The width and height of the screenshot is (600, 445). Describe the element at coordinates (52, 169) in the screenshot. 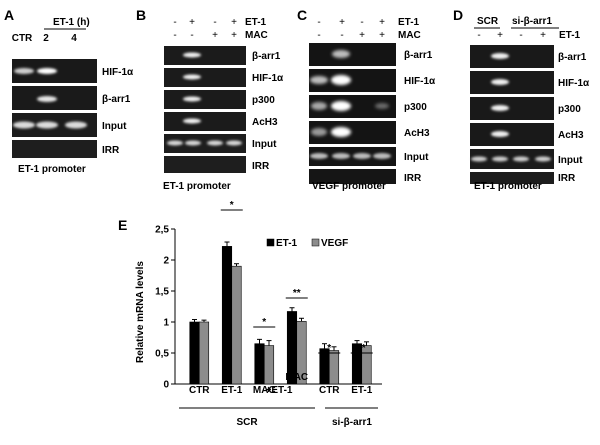

I see `panel-a-caption: ET-1 promoter` at that location.